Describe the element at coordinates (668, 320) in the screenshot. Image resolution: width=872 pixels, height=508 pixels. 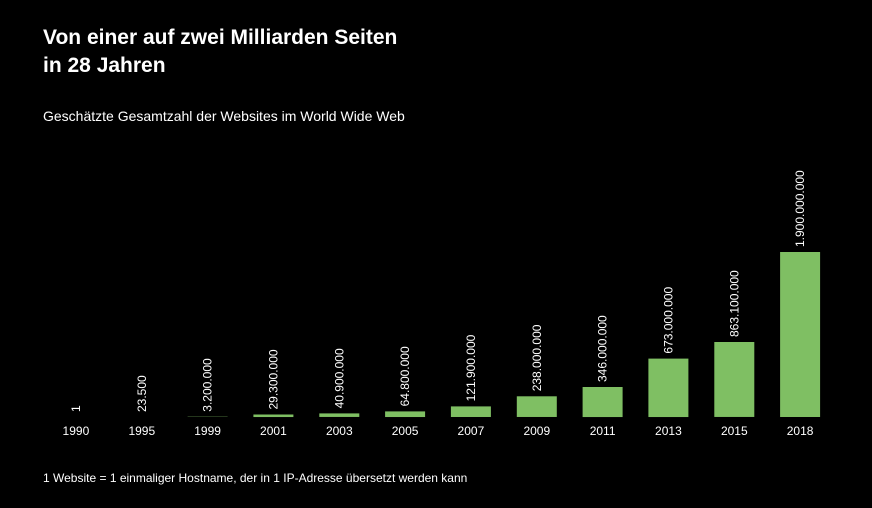
I see `value-label-2013: 673.000.000` at that location.